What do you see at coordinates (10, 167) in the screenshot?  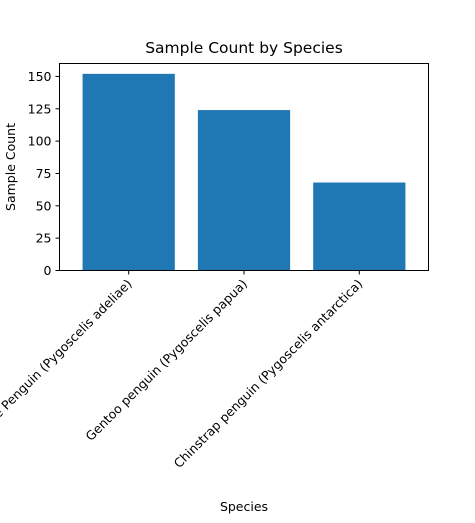 I see `y-axis-label: Sample Count` at bounding box center [10, 167].